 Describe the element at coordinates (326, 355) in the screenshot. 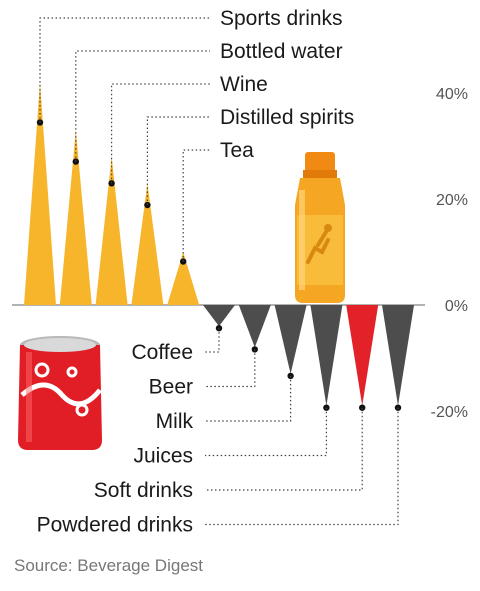

I see `bar-juices` at that location.